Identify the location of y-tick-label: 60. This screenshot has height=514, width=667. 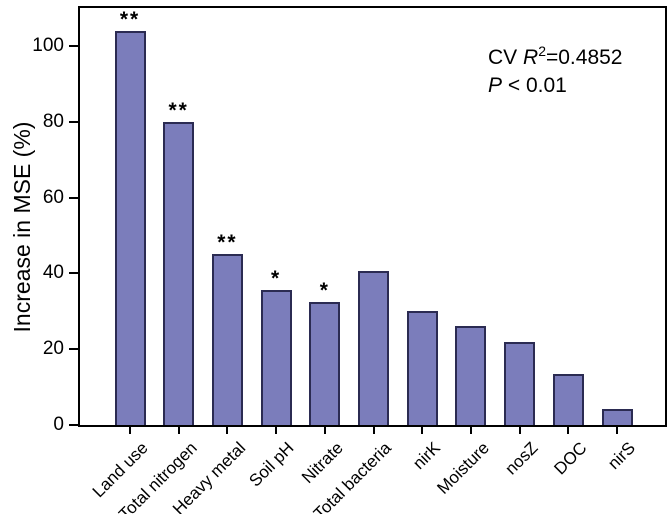
(53, 197).